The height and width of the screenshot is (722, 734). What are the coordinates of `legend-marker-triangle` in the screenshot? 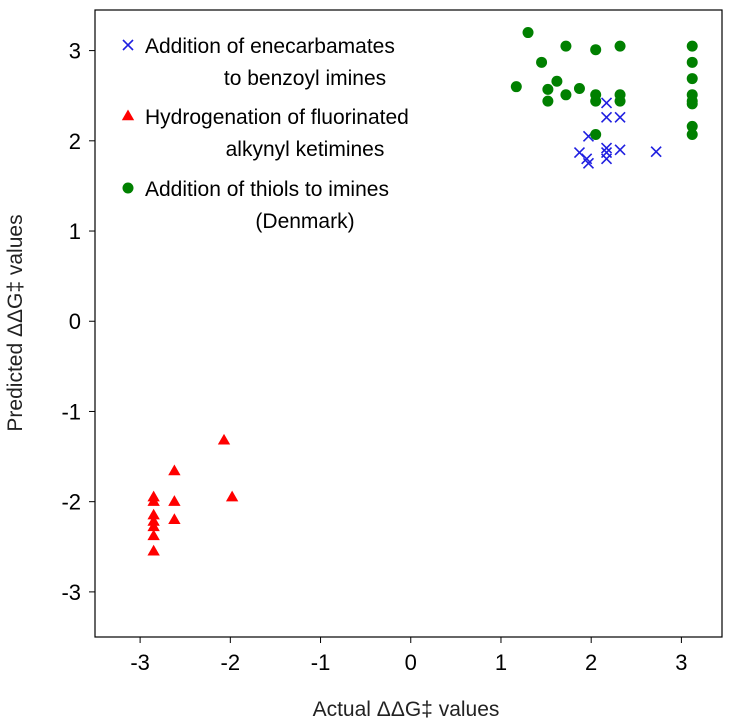 It's located at (128, 115).